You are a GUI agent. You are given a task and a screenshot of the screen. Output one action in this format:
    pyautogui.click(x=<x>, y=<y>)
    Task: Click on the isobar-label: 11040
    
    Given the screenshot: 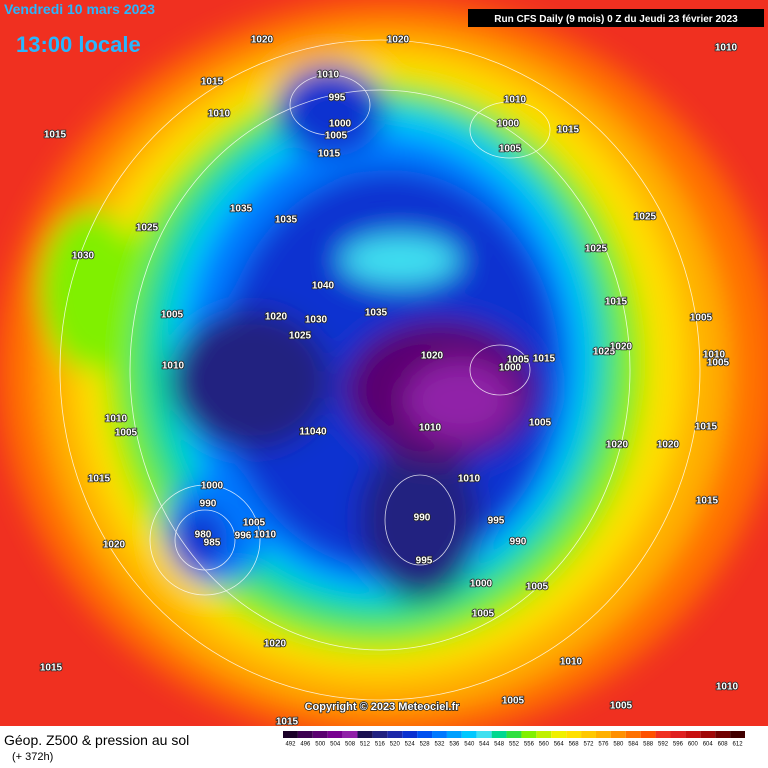 What is the action you would take?
    pyautogui.click(x=313, y=432)
    